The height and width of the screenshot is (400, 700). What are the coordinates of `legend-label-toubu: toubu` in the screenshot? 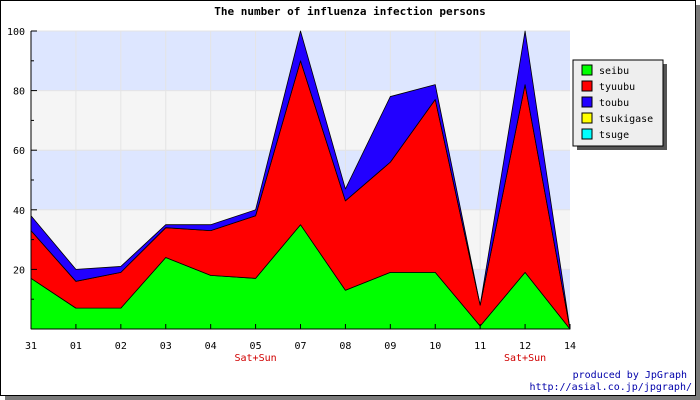 It's located at (614, 103).